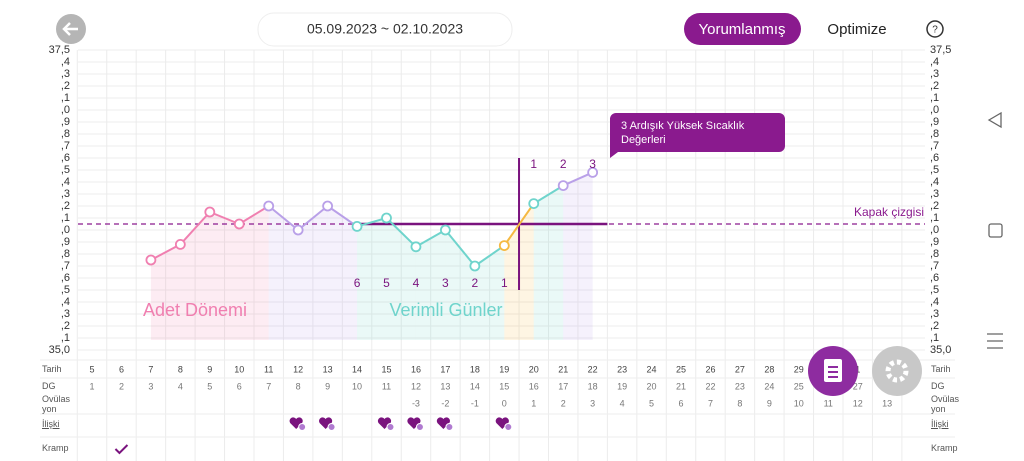 This screenshot has width=1024, height=461. What do you see at coordinates (799, 403) in the screenshot?
I see `ovulation-day: 10` at bounding box center [799, 403].